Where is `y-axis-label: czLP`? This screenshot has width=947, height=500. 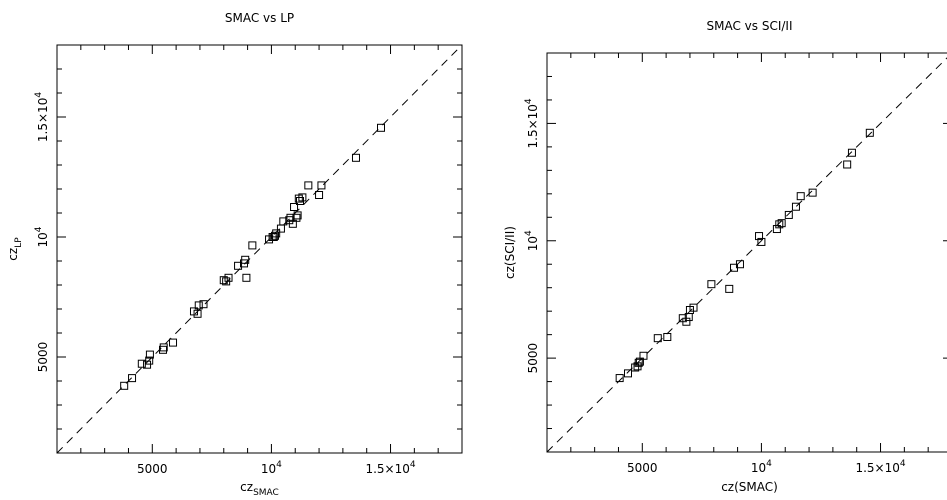 y-axis-label: czLP is located at coordinates (15, 249).